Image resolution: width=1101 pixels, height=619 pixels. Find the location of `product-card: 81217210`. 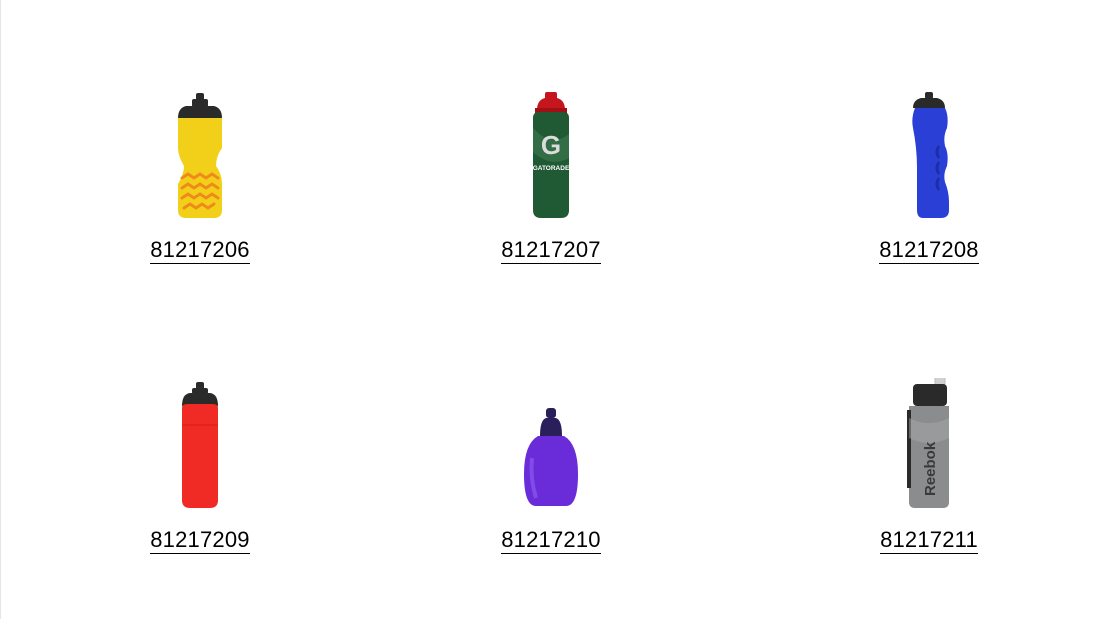

product-card: 81217210 is located at coordinates (551, 466).